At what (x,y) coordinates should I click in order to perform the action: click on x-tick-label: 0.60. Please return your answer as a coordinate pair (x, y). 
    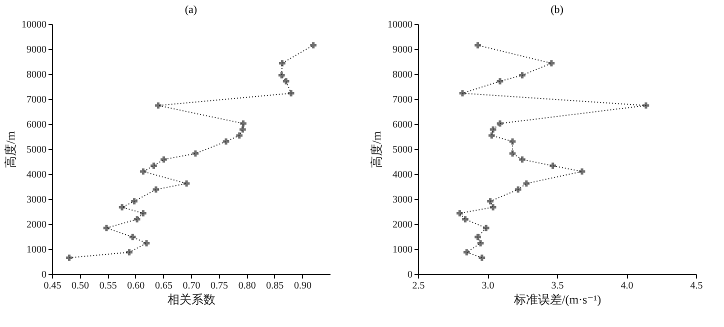
    Looking at the image, I should click on (136, 286).